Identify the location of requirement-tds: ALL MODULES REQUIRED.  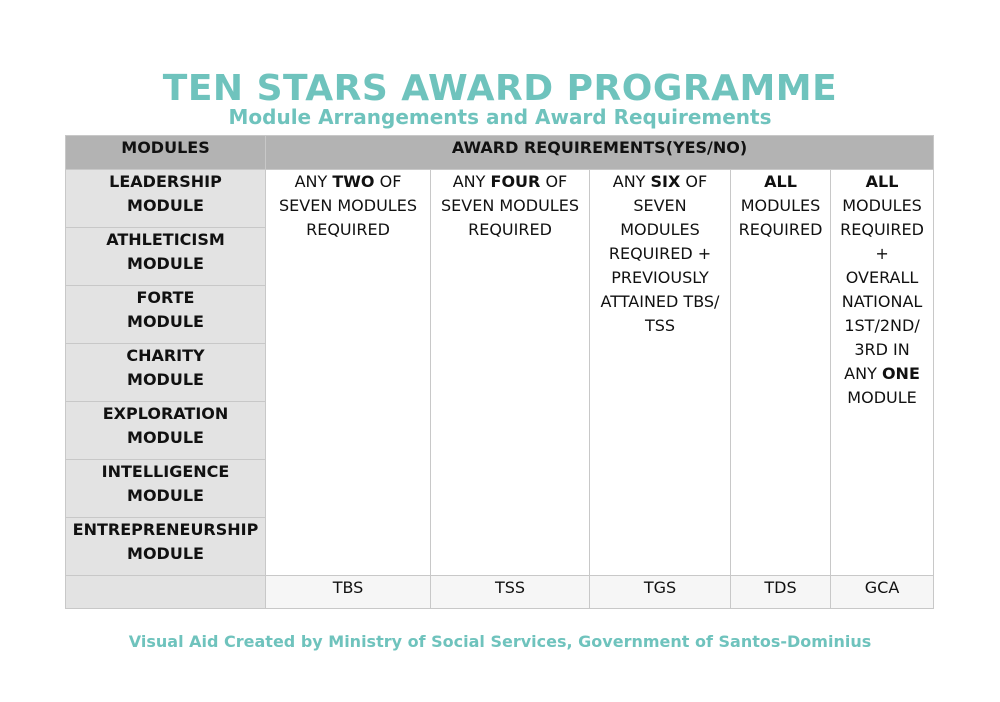
(780, 372).